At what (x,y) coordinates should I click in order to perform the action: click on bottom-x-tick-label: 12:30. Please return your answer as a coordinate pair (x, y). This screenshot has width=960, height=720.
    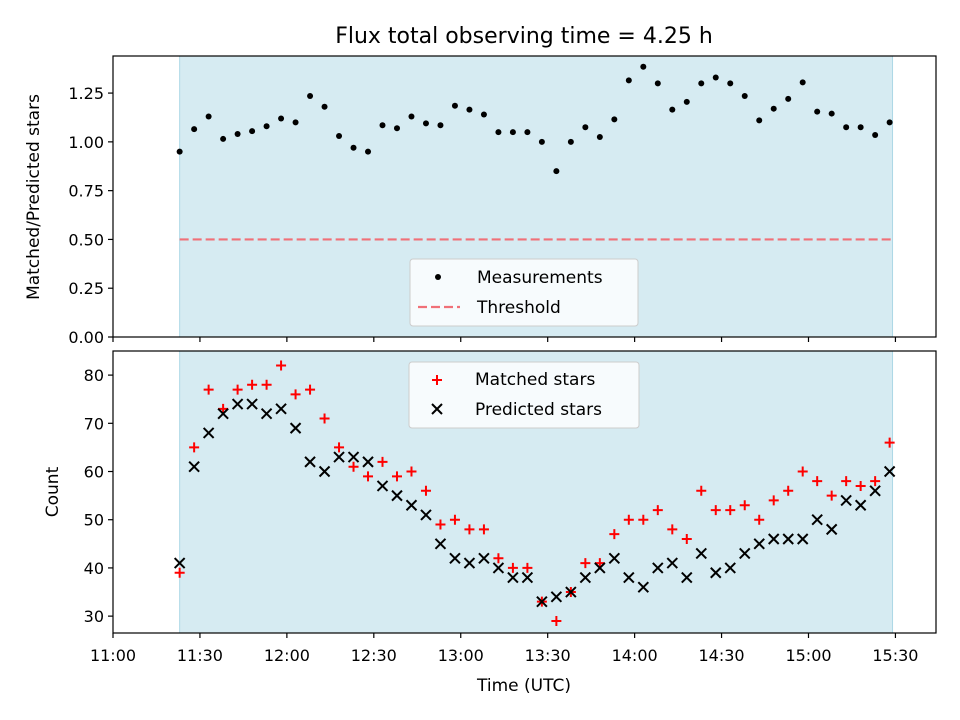
    Looking at the image, I should click on (374, 655).